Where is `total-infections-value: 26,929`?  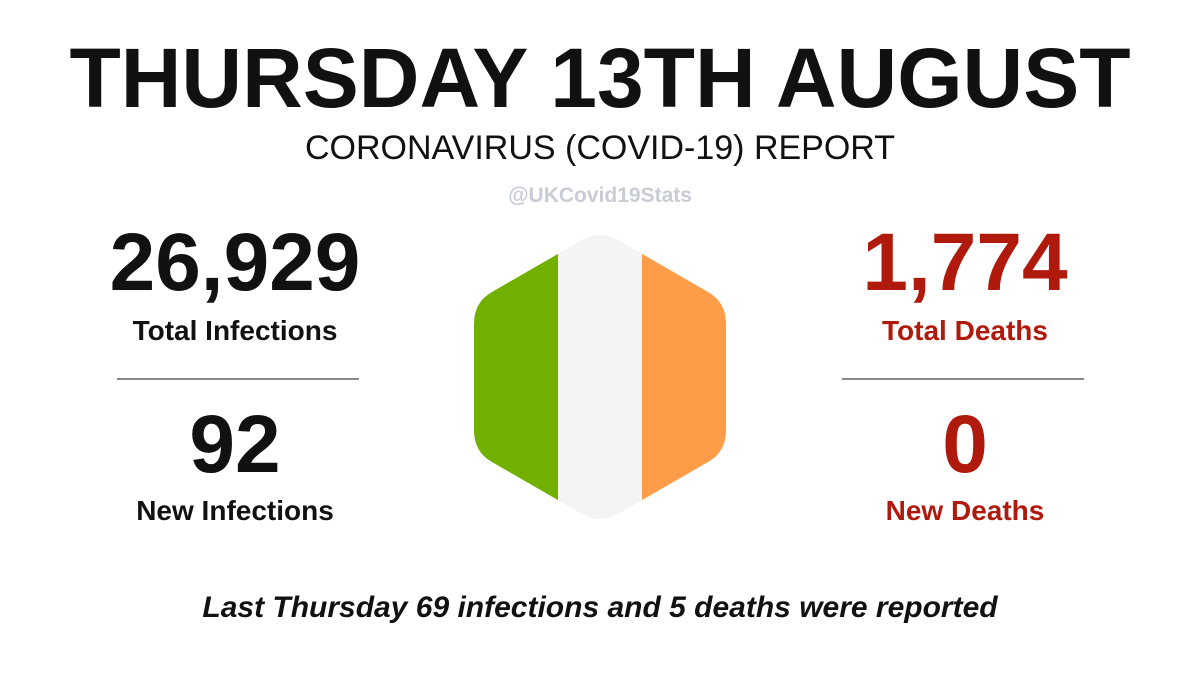
total-infections-value: 26,929 is located at coordinates (235, 262).